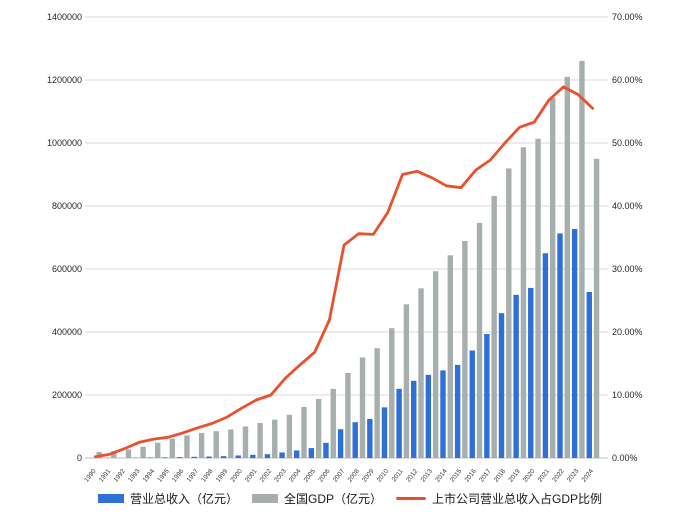 The width and height of the screenshot is (700, 520). I want to click on svg-text: 2006, so click(324, 476).